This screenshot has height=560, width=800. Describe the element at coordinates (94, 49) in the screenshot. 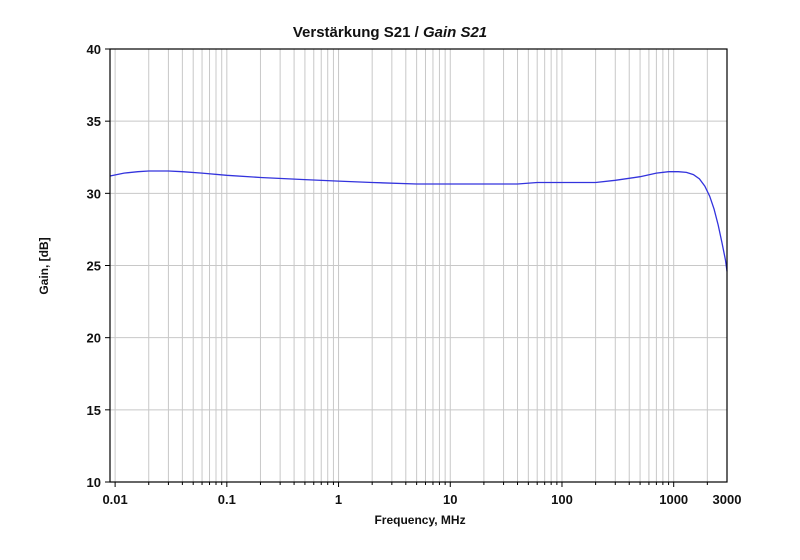

I see `y-tick-label: 40` at that location.